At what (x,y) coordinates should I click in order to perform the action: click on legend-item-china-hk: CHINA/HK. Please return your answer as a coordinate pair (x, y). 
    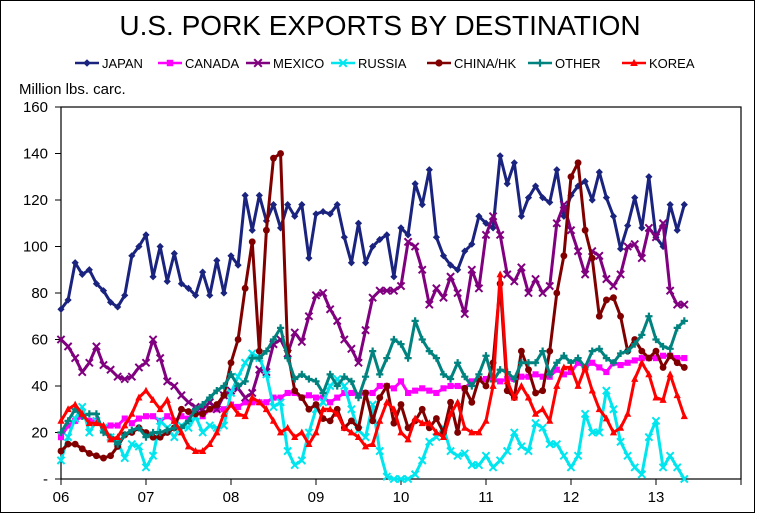
    Looking at the image, I should click on (471, 63).